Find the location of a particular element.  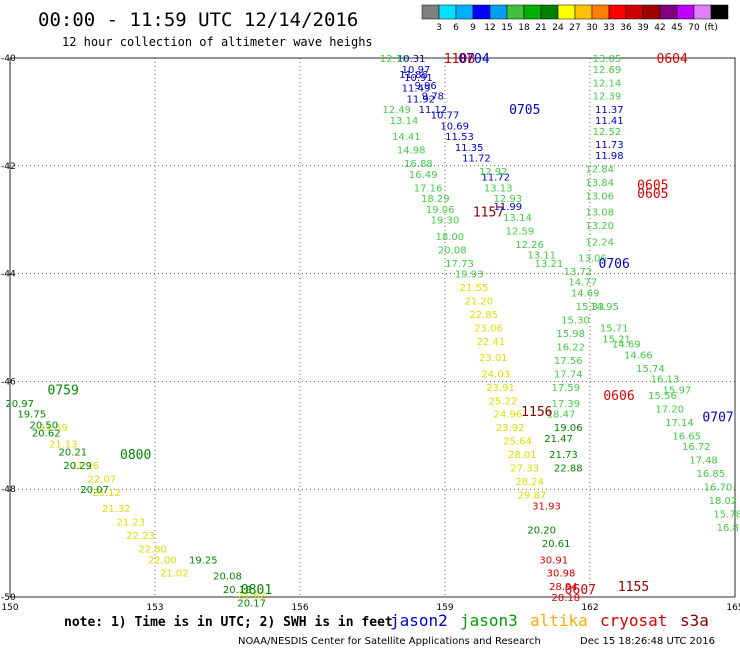

swh-value-jason3: 13.21 is located at coordinates (549, 264).